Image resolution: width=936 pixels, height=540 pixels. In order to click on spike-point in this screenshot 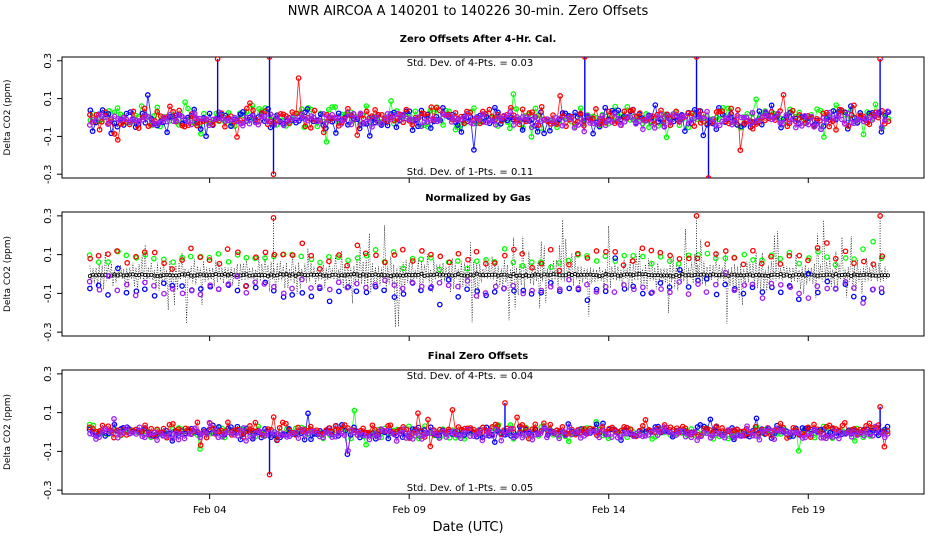, I will do `click(880, 216)`.